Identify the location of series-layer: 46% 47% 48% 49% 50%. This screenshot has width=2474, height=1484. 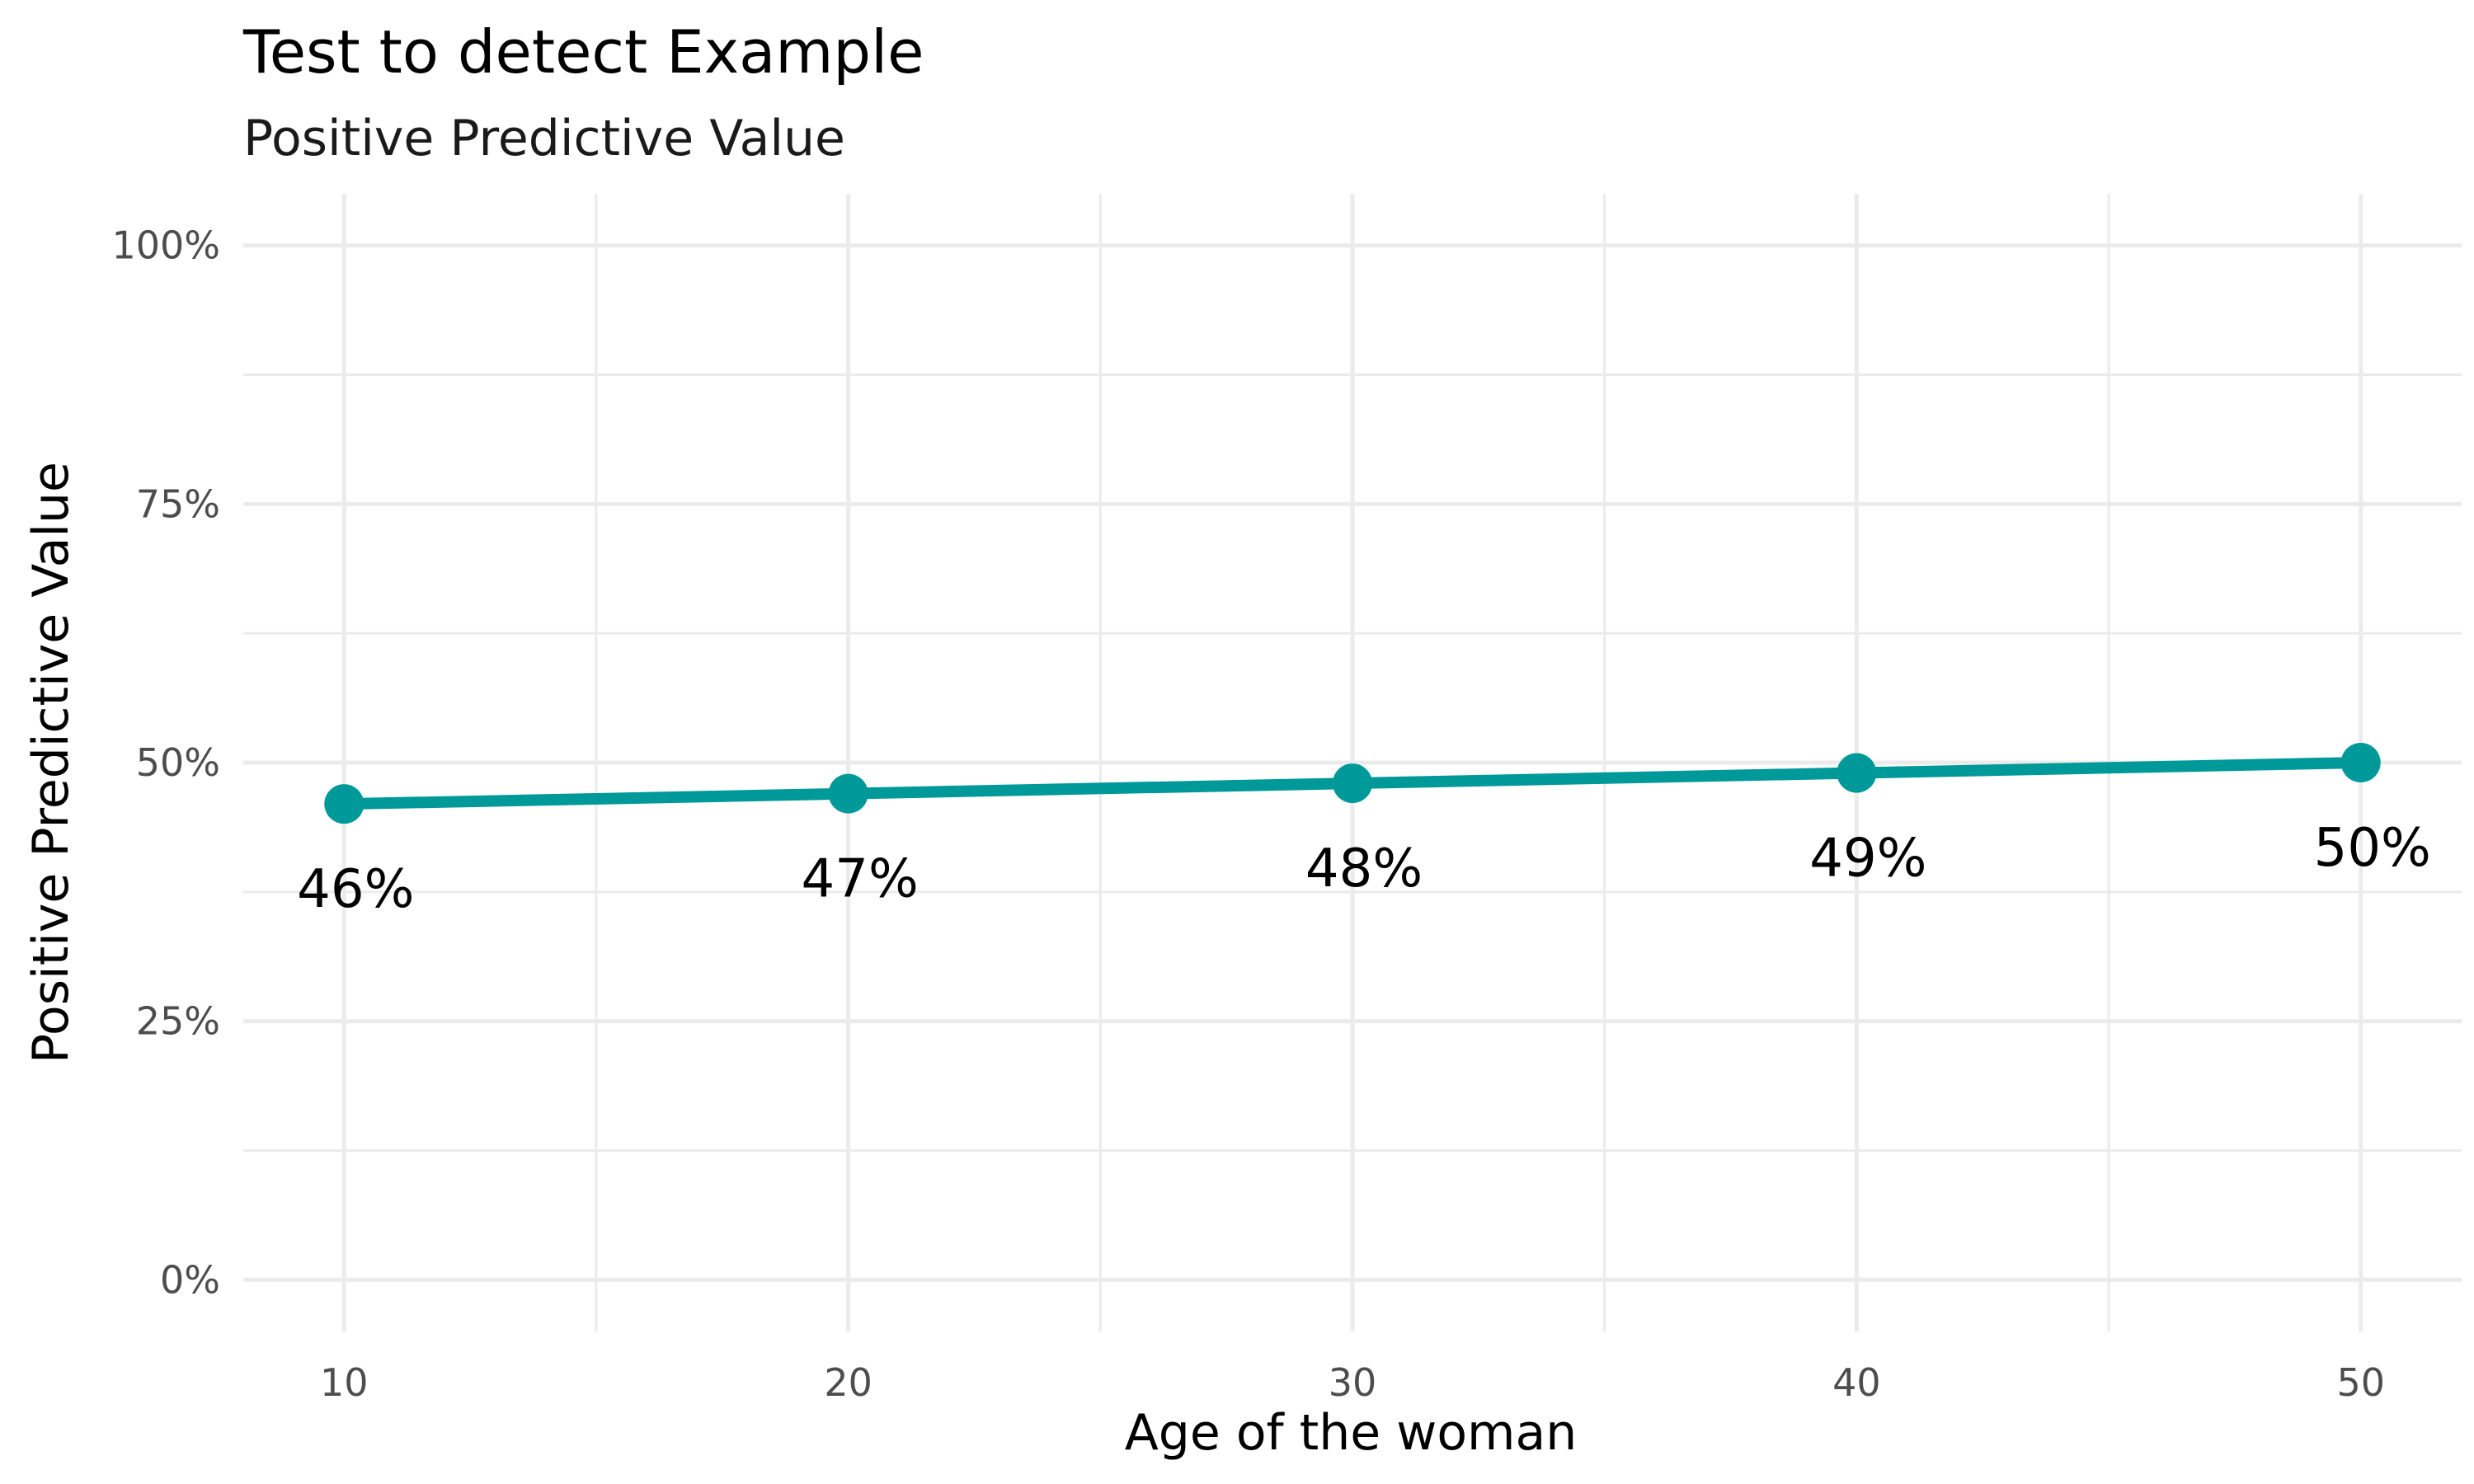
(1364, 831).